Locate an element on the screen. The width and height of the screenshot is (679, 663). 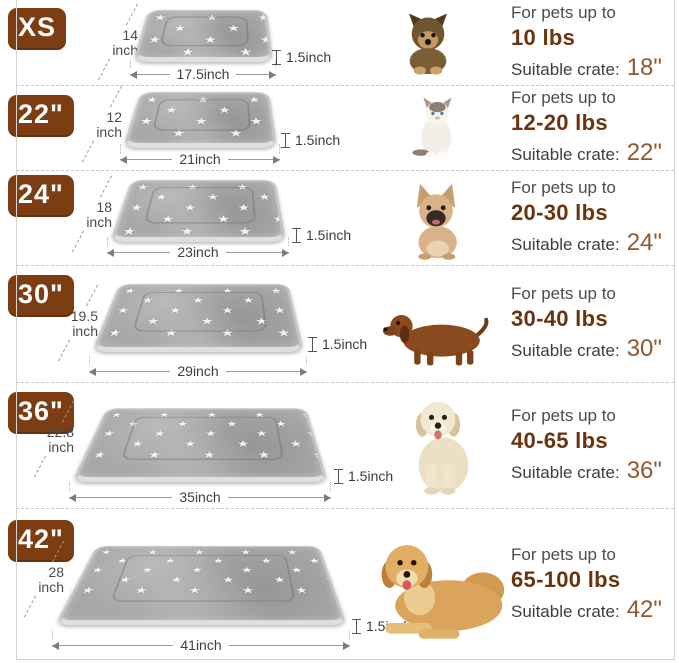
crate-size-line: Suitable crate: 24" is located at coordinates (592, 243).